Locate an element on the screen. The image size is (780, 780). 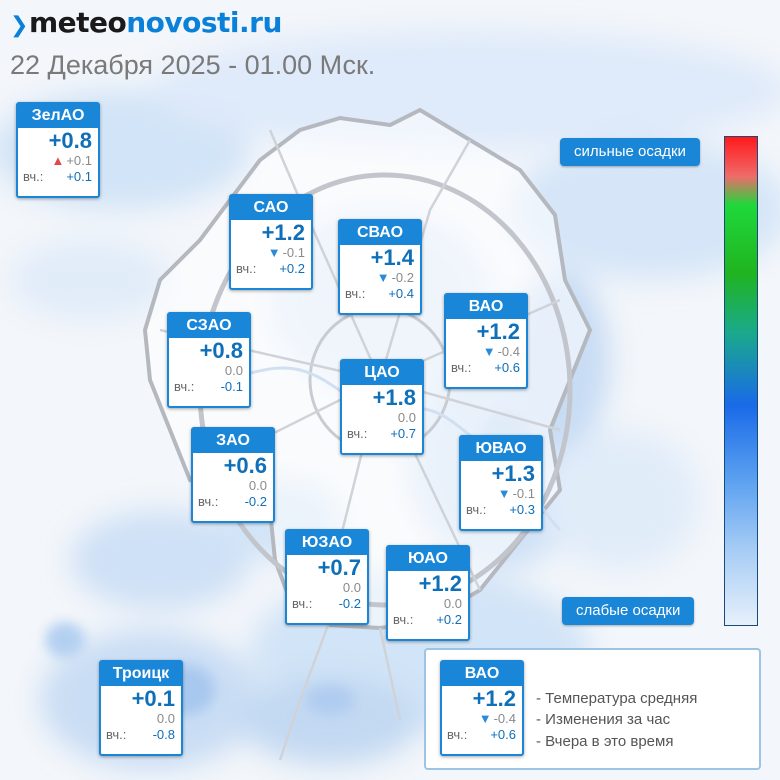
yesterday-value: +0.7 is located at coordinates (403, 433).